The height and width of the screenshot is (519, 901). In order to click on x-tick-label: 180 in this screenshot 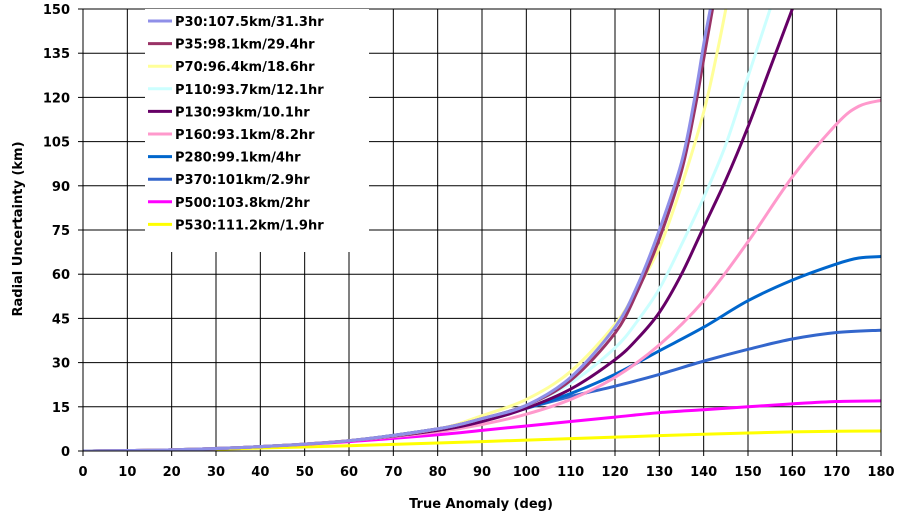, I will do `click(880, 472)`.